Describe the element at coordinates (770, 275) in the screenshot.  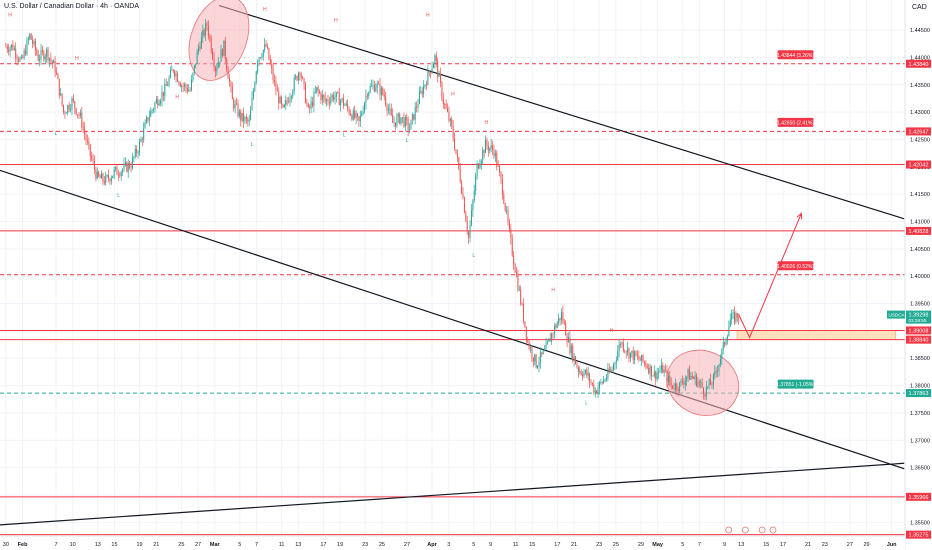
I see `projection-path` at that location.